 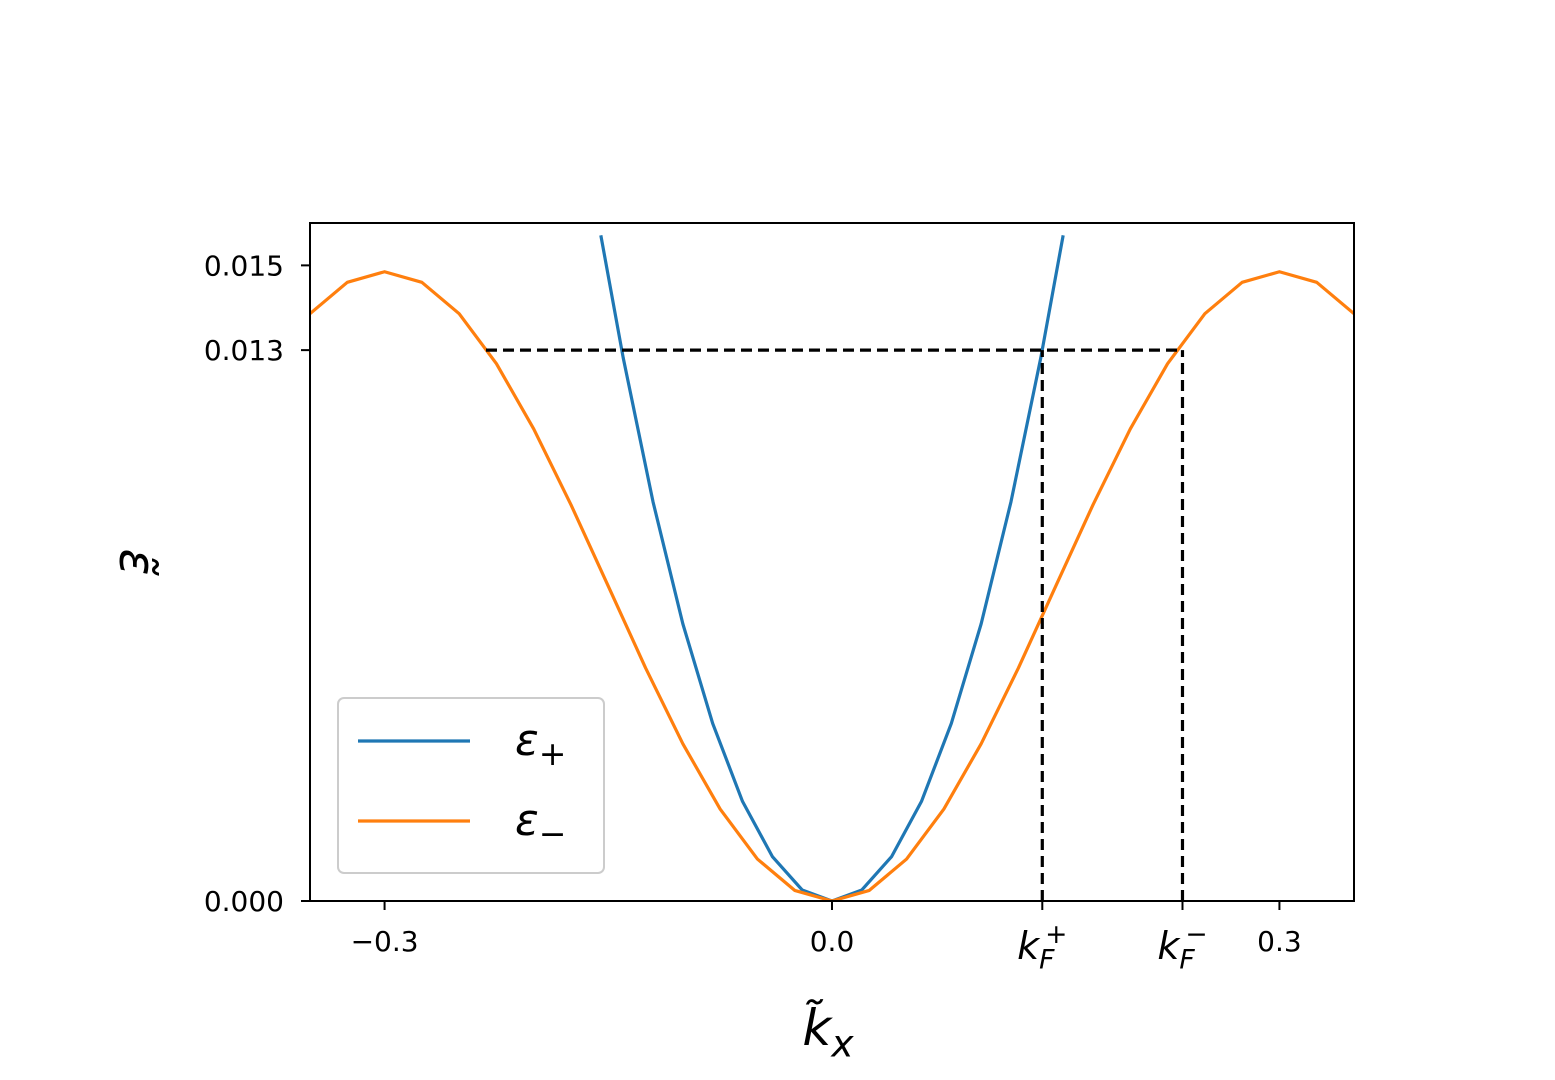 What do you see at coordinates (244, 265) in the screenshot?
I see `y-tick-label: 0.015` at bounding box center [244, 265].